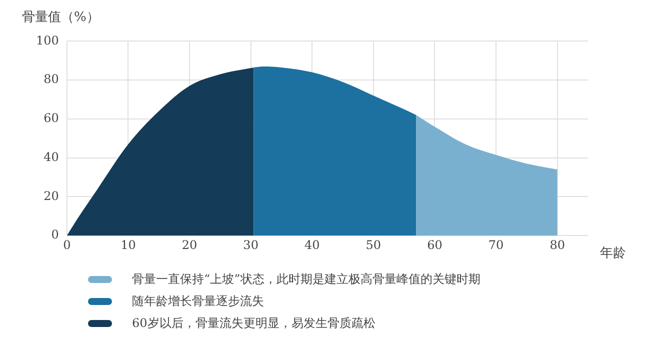 The image size is (646, 350). I want to click on x-tick-label: 80, so click(557, 245).